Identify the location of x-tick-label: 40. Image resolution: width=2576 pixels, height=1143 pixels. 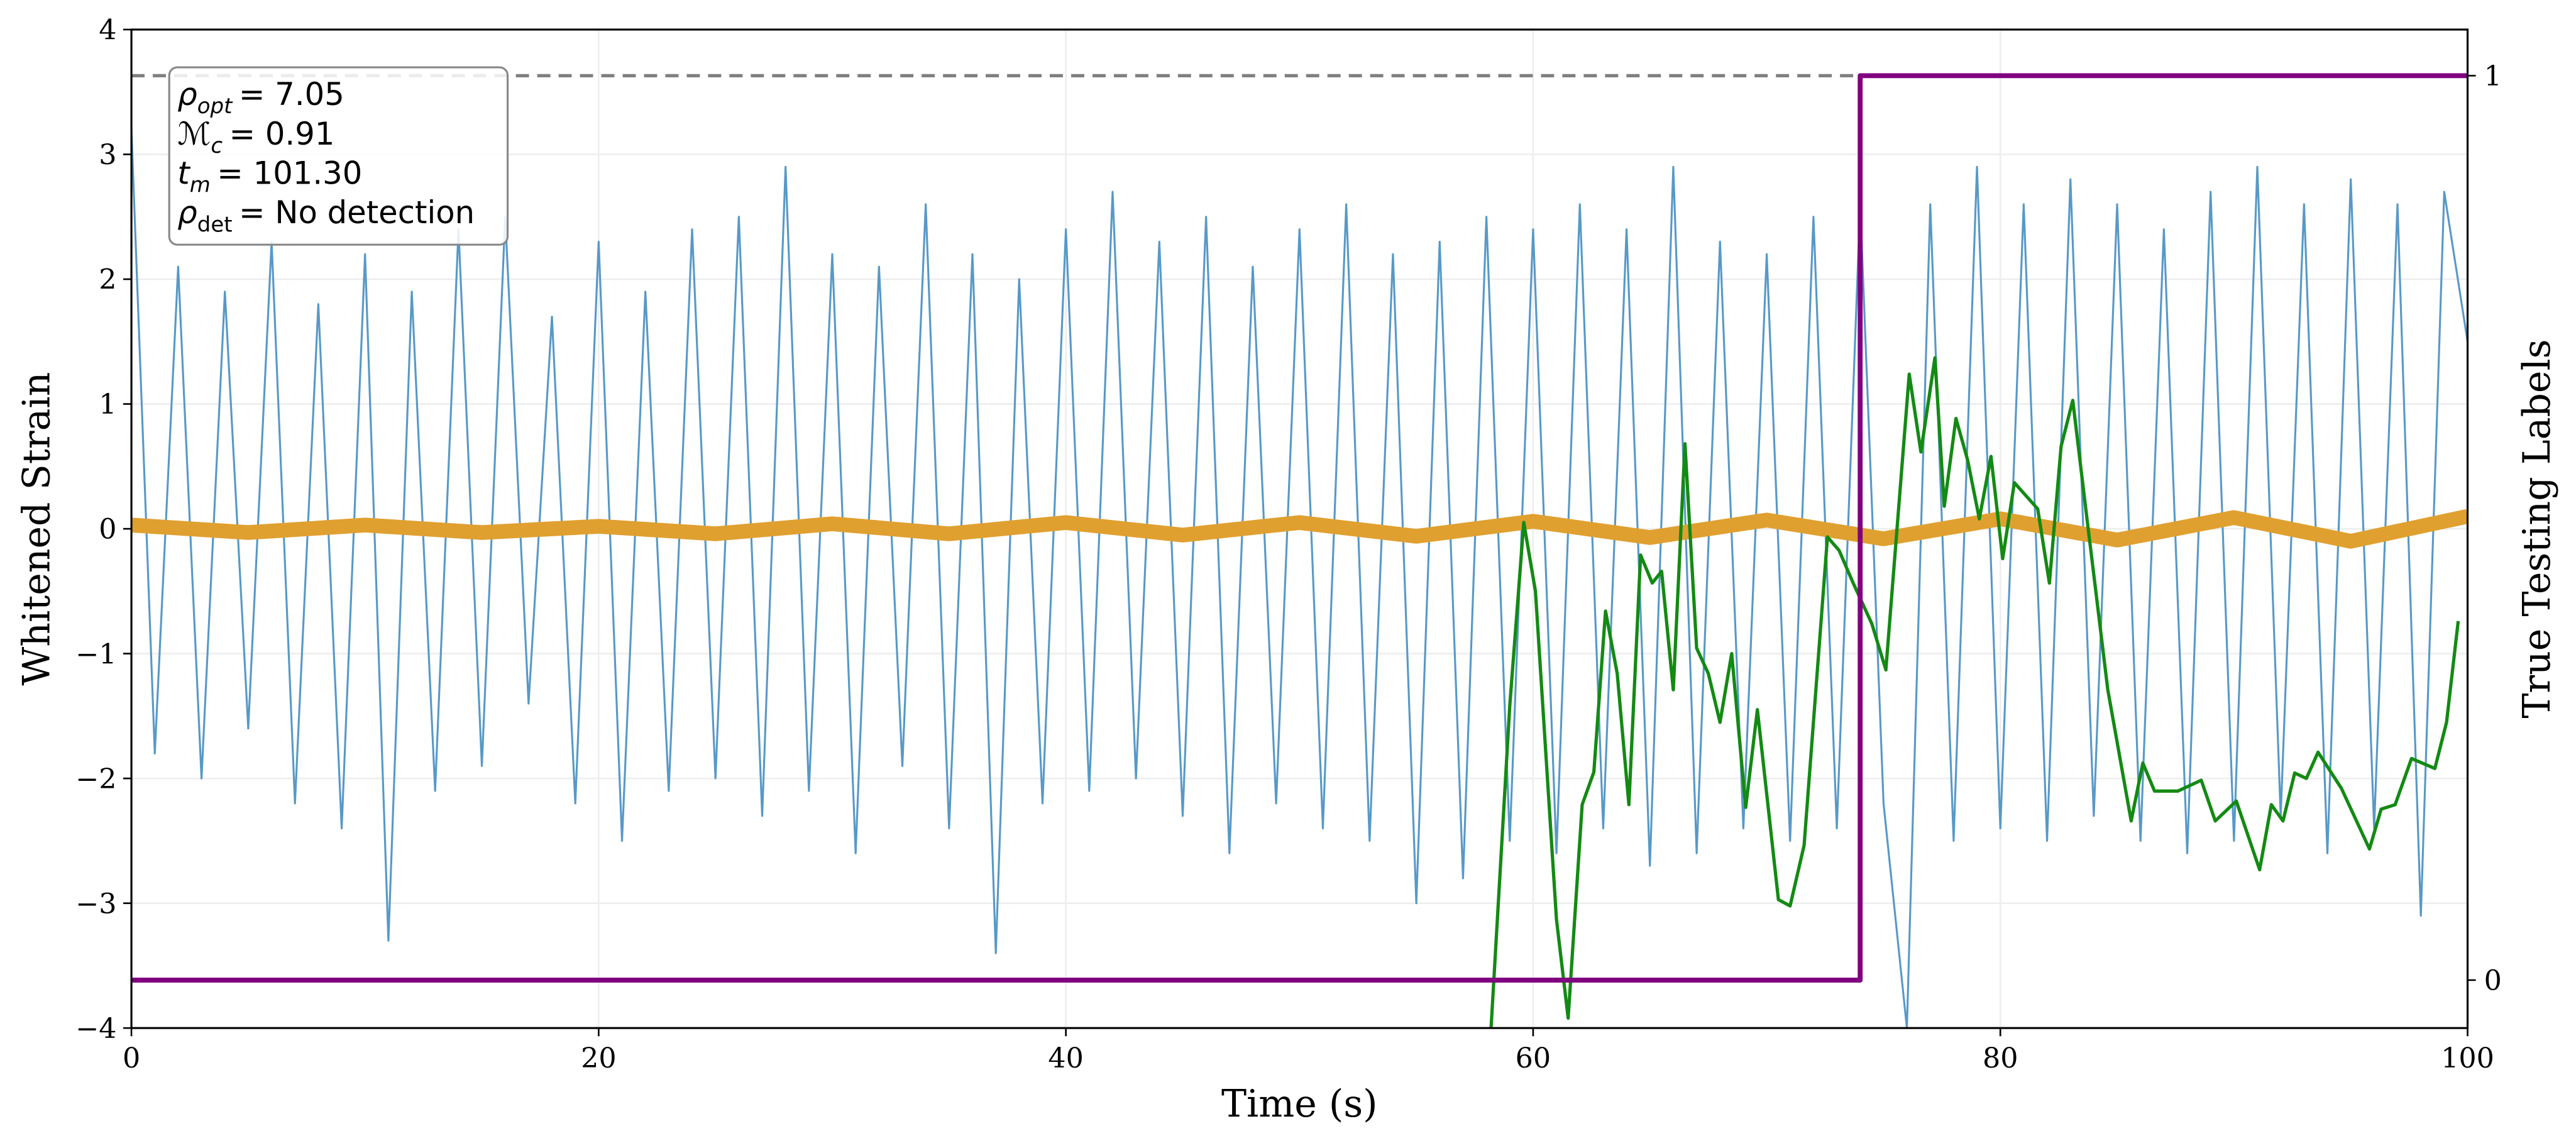
(1066, 1058).